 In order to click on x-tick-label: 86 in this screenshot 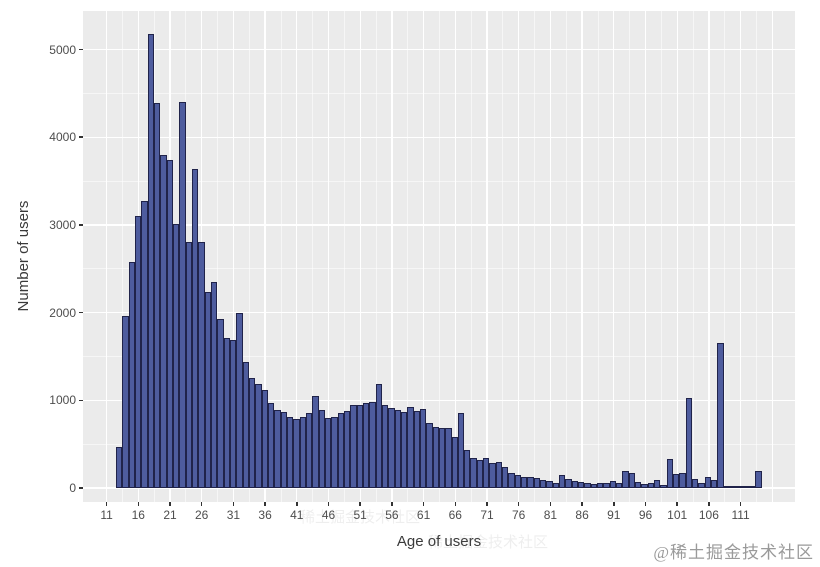, I will do `click(582, 515)`.